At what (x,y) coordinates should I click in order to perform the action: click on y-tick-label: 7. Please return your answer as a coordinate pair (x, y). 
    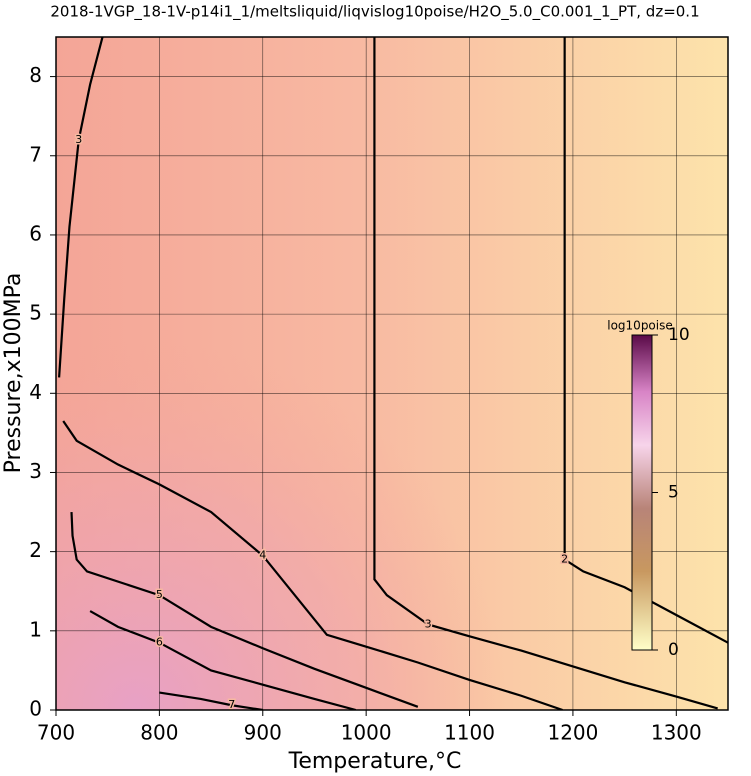
    Looking at the image, I should click on (35, 154).